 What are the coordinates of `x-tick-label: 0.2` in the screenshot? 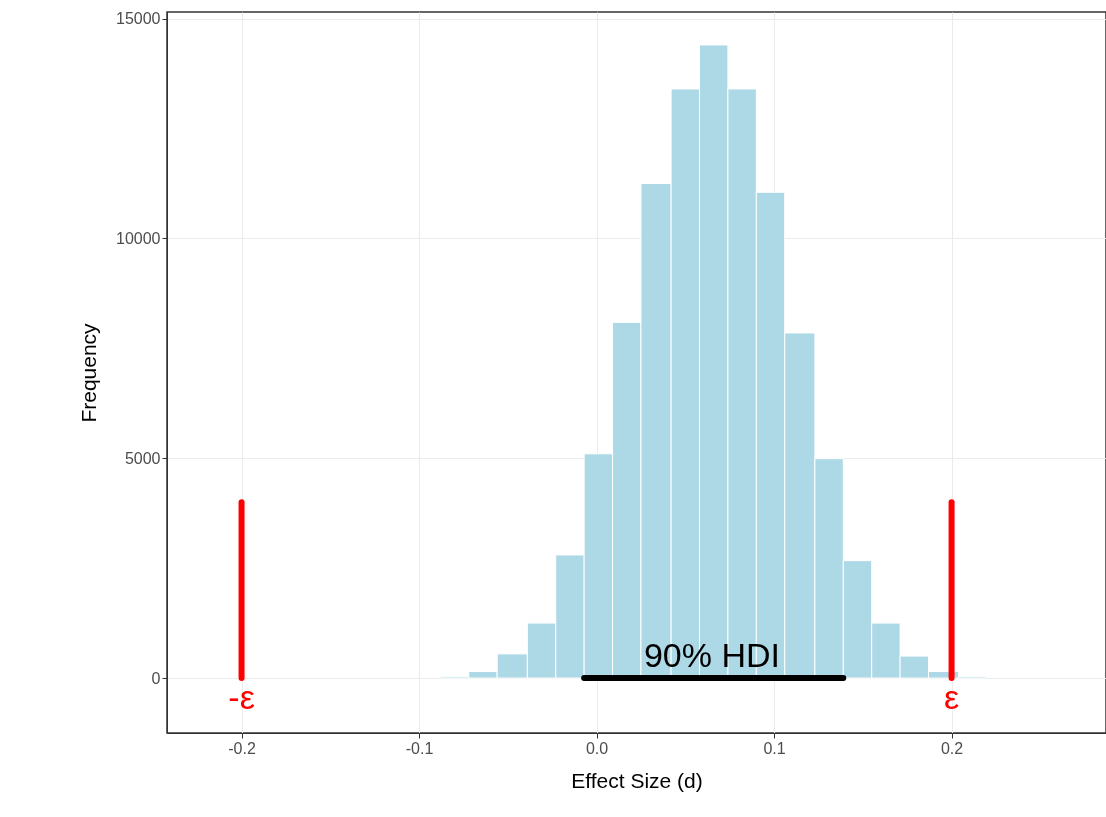 It's located at (952, 748).